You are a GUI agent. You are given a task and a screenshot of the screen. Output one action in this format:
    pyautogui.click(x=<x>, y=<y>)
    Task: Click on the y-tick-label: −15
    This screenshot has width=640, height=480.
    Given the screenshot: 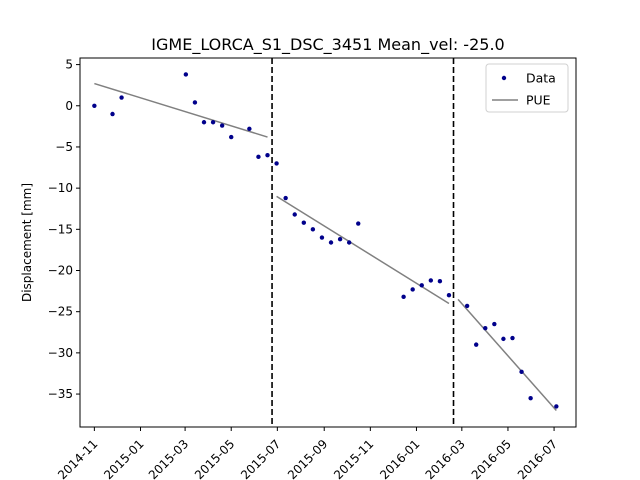 What is the action you would take?
    pyautogui.click(x=60, y=229)
    